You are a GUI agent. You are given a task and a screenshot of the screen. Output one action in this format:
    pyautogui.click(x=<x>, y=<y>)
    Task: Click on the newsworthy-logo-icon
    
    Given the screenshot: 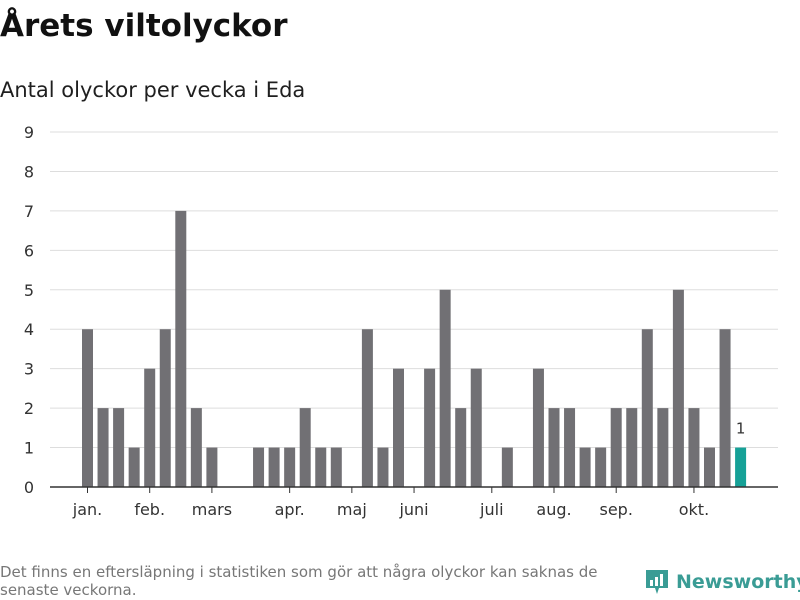 What is the action you would take?
    pyautogui.click(x=657, y=582)
    